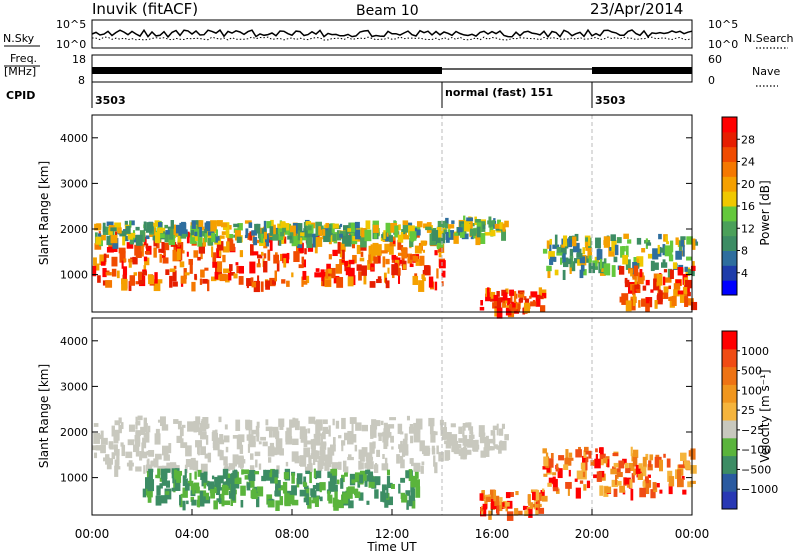 The image size is (800, 554). What do you see at coordinates (759, 489) in the screenshot?
I see `colorbar-tick-label: −1000` at bounding box center [759, 489].